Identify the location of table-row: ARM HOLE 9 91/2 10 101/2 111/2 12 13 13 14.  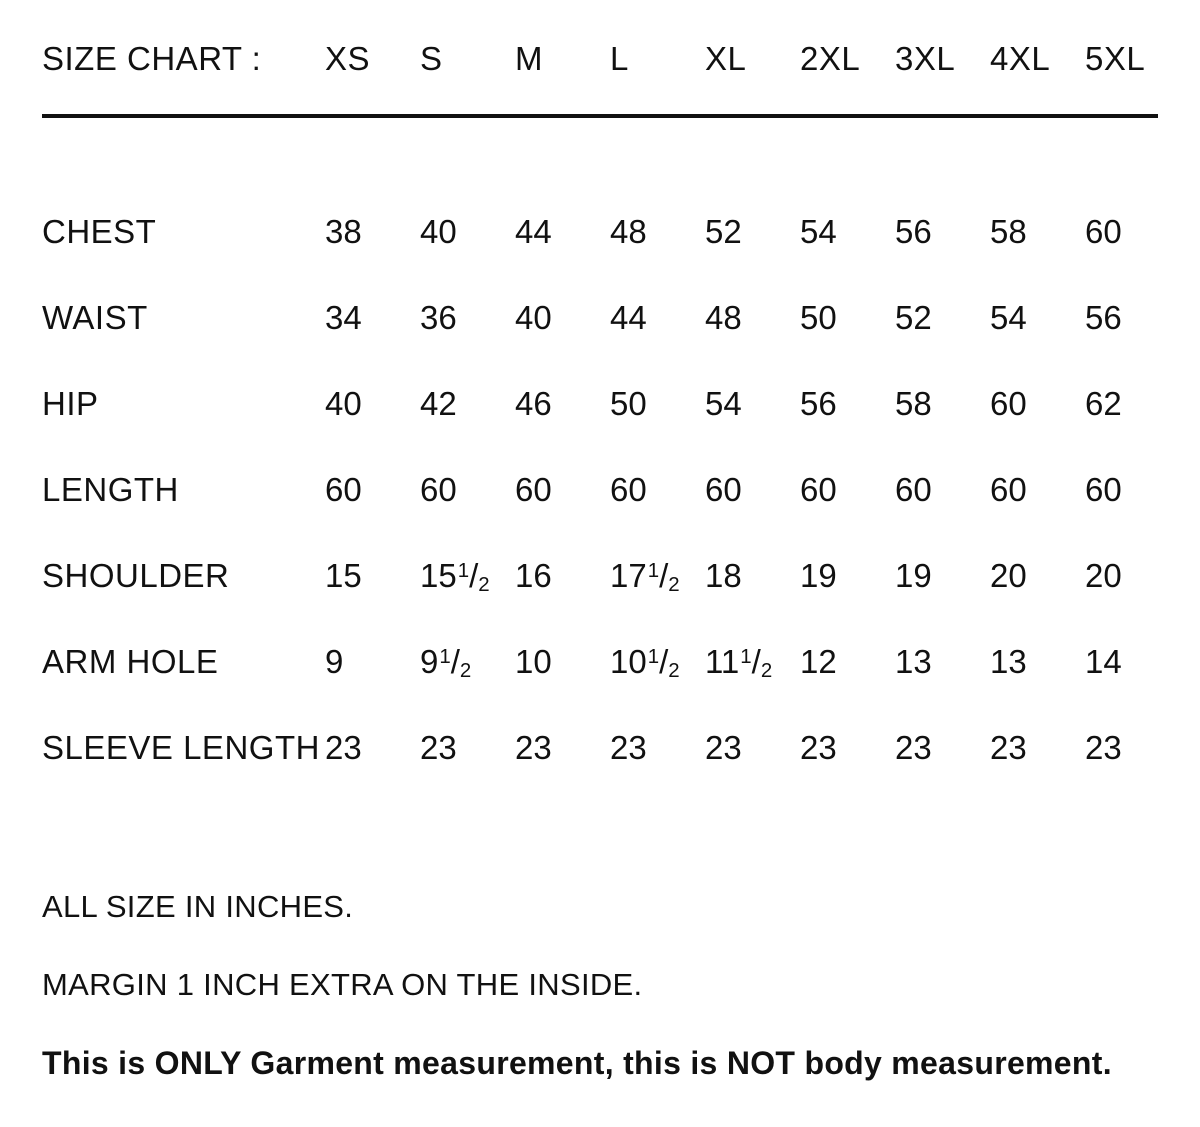
(621, 662).